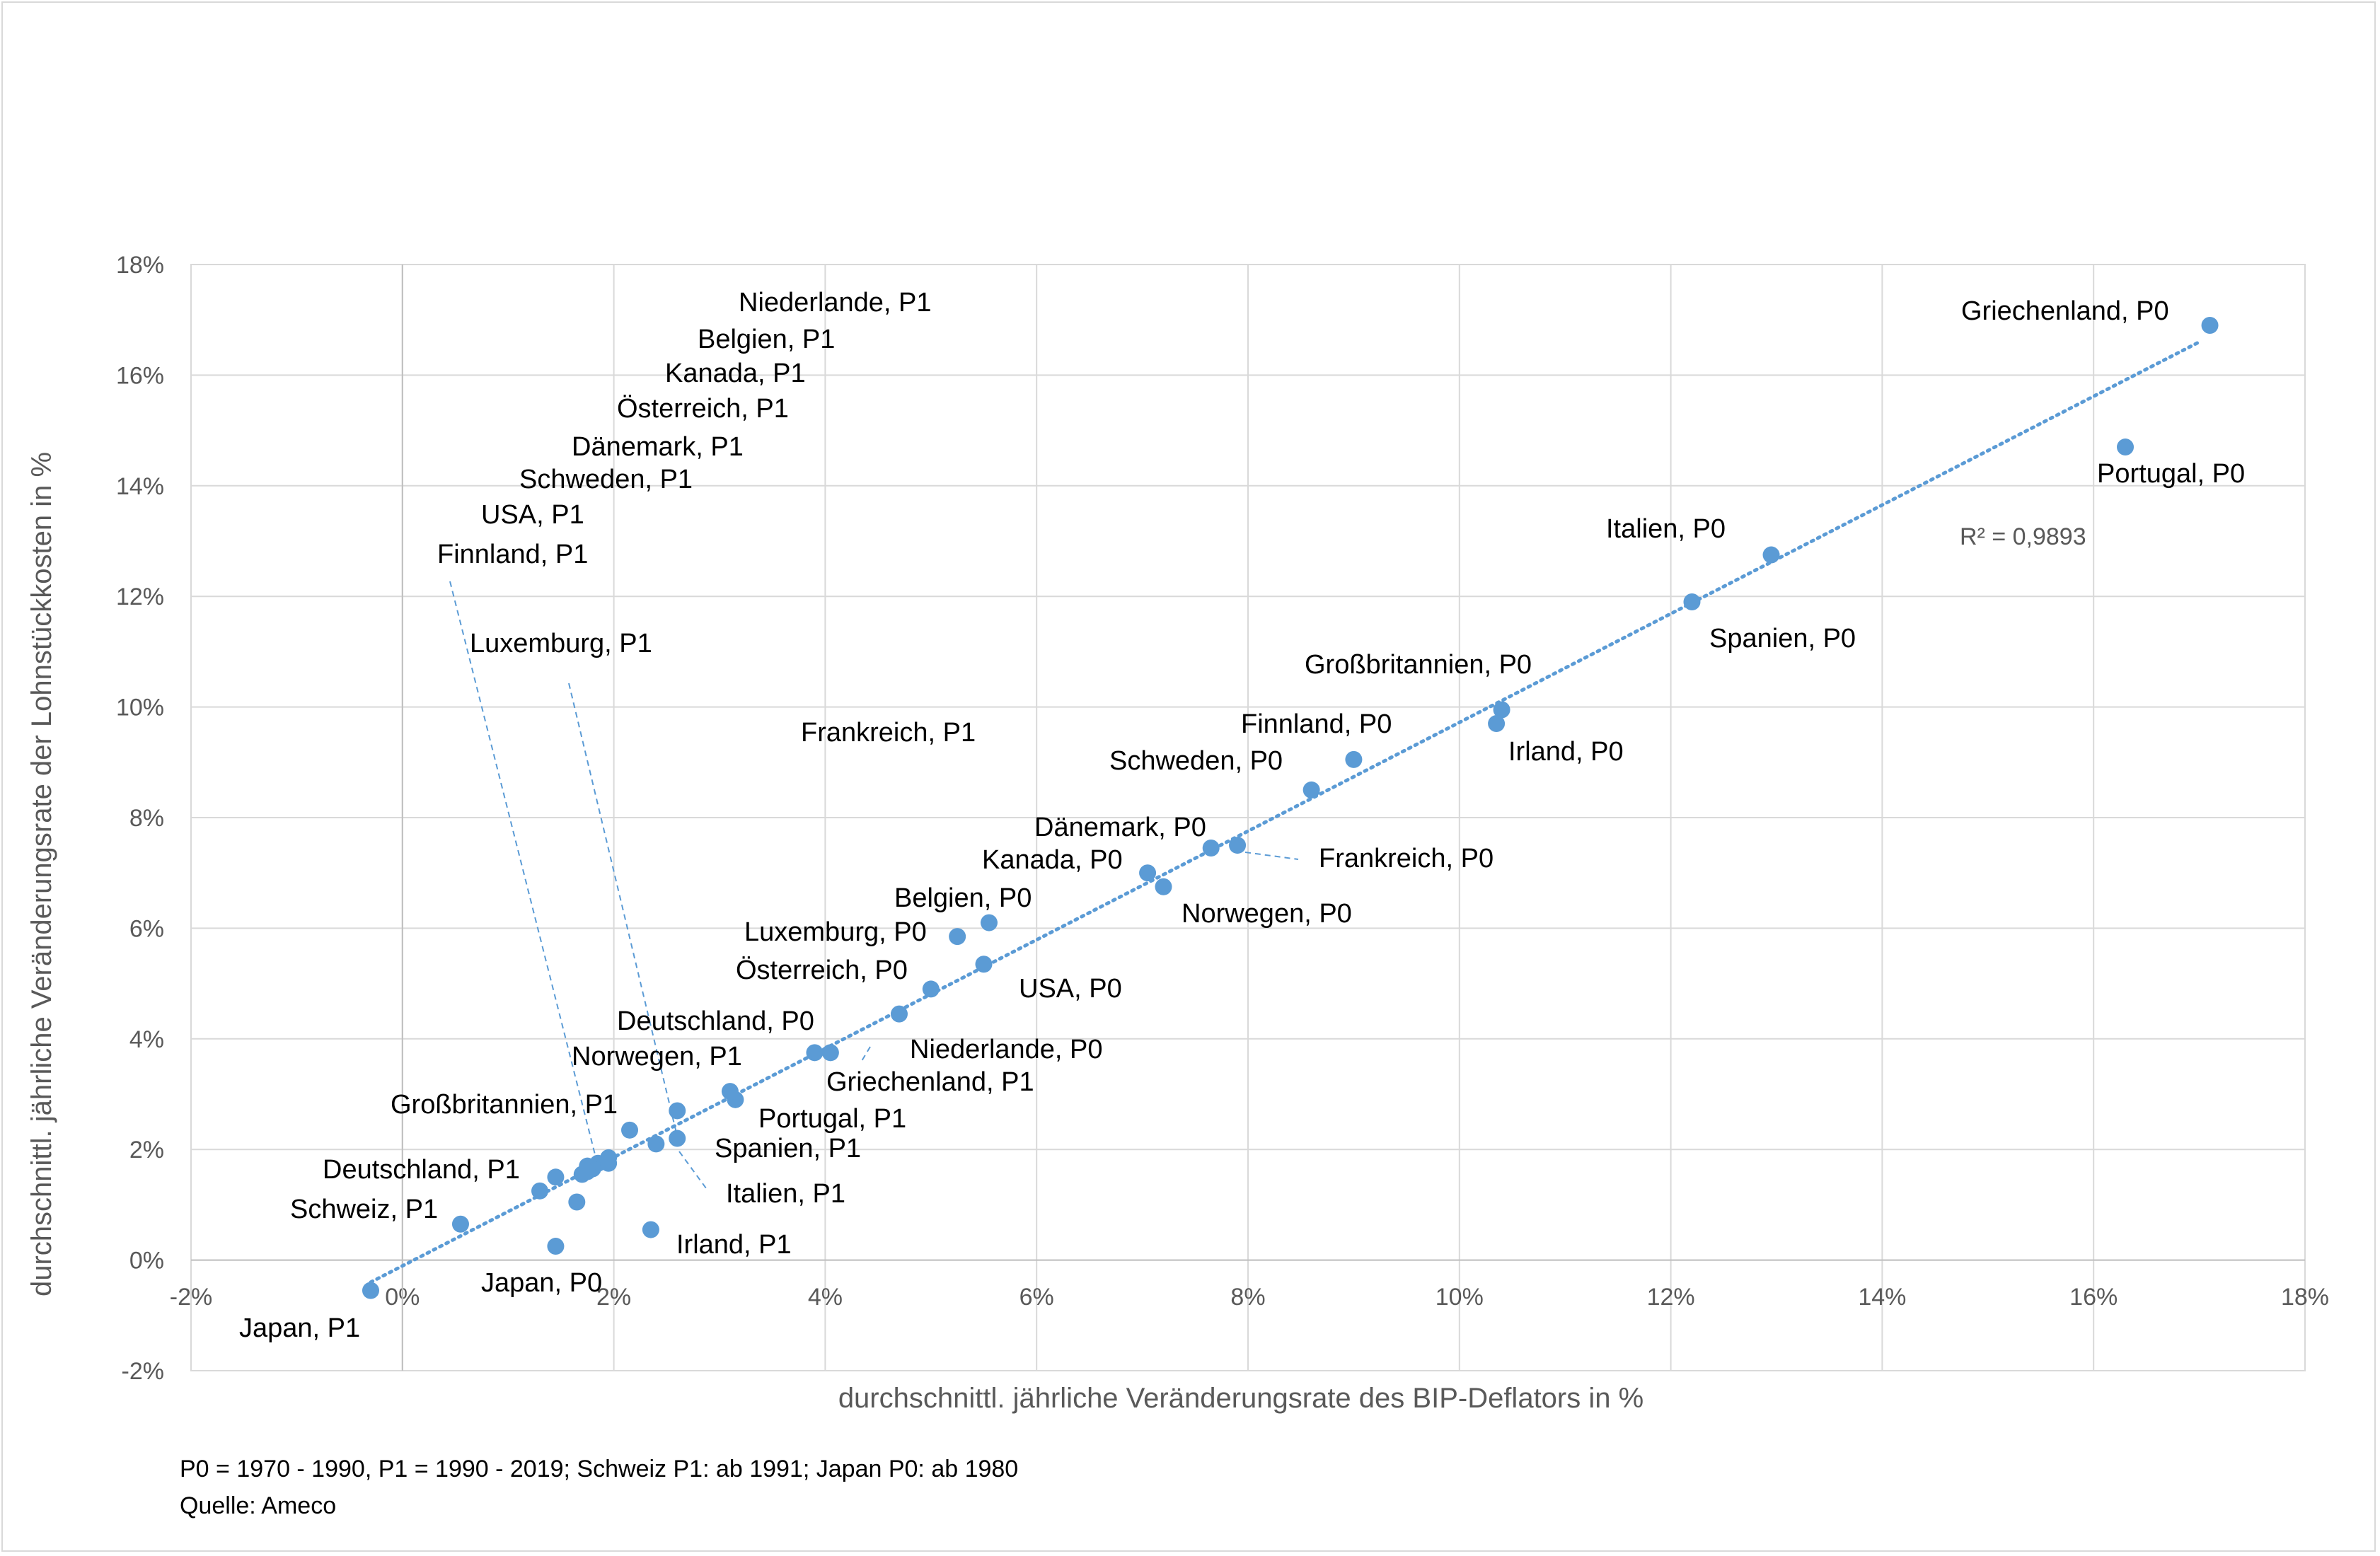  Describe the element at coordinates (2093, 1297) in the screenshot. I see `x-tick-label: 16%` at that location.